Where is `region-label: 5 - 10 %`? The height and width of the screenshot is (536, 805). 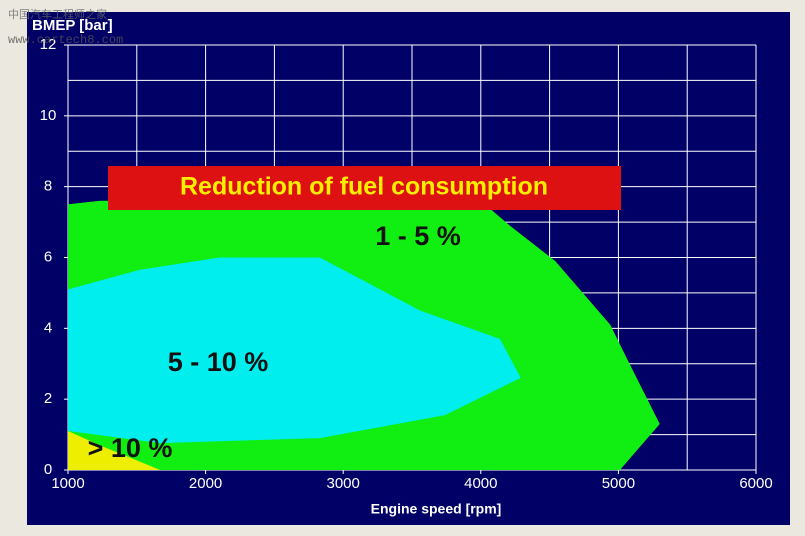
region-label: 5 - 10 % is located at coordinates (218, 362).